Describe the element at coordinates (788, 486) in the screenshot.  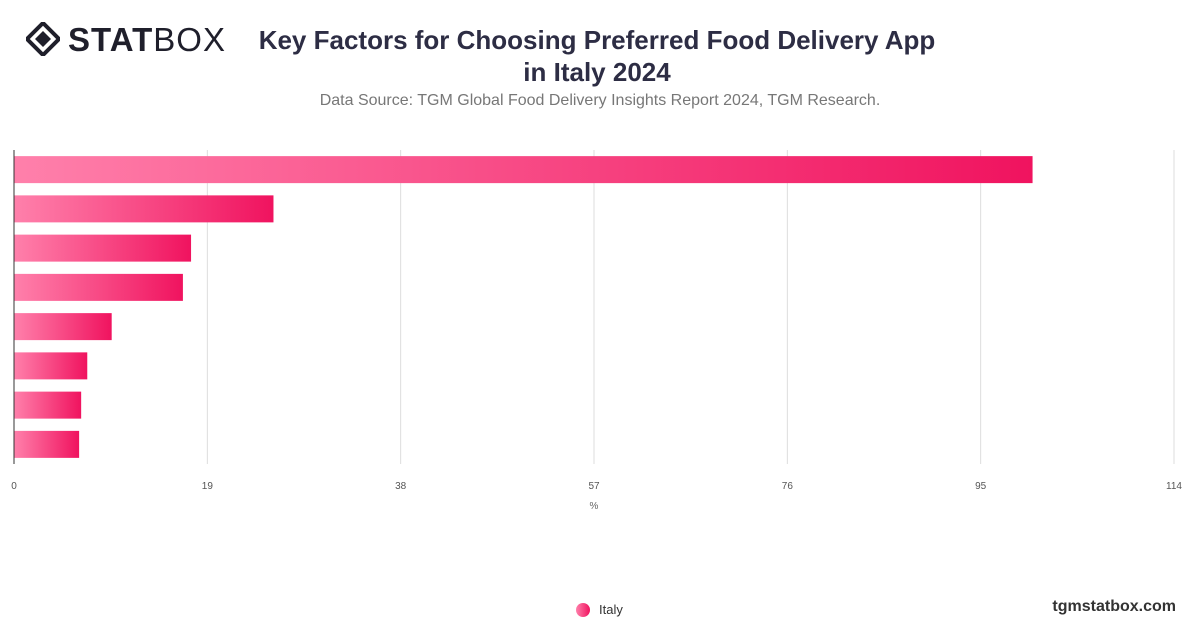
I see `x-tick-label: 76` at that location.